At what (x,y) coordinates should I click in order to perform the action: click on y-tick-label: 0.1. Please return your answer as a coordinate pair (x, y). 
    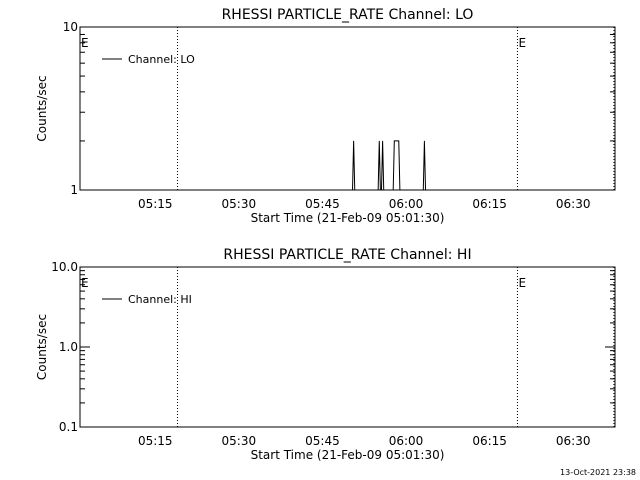
    Looking at the image, I should click on (68, 427).